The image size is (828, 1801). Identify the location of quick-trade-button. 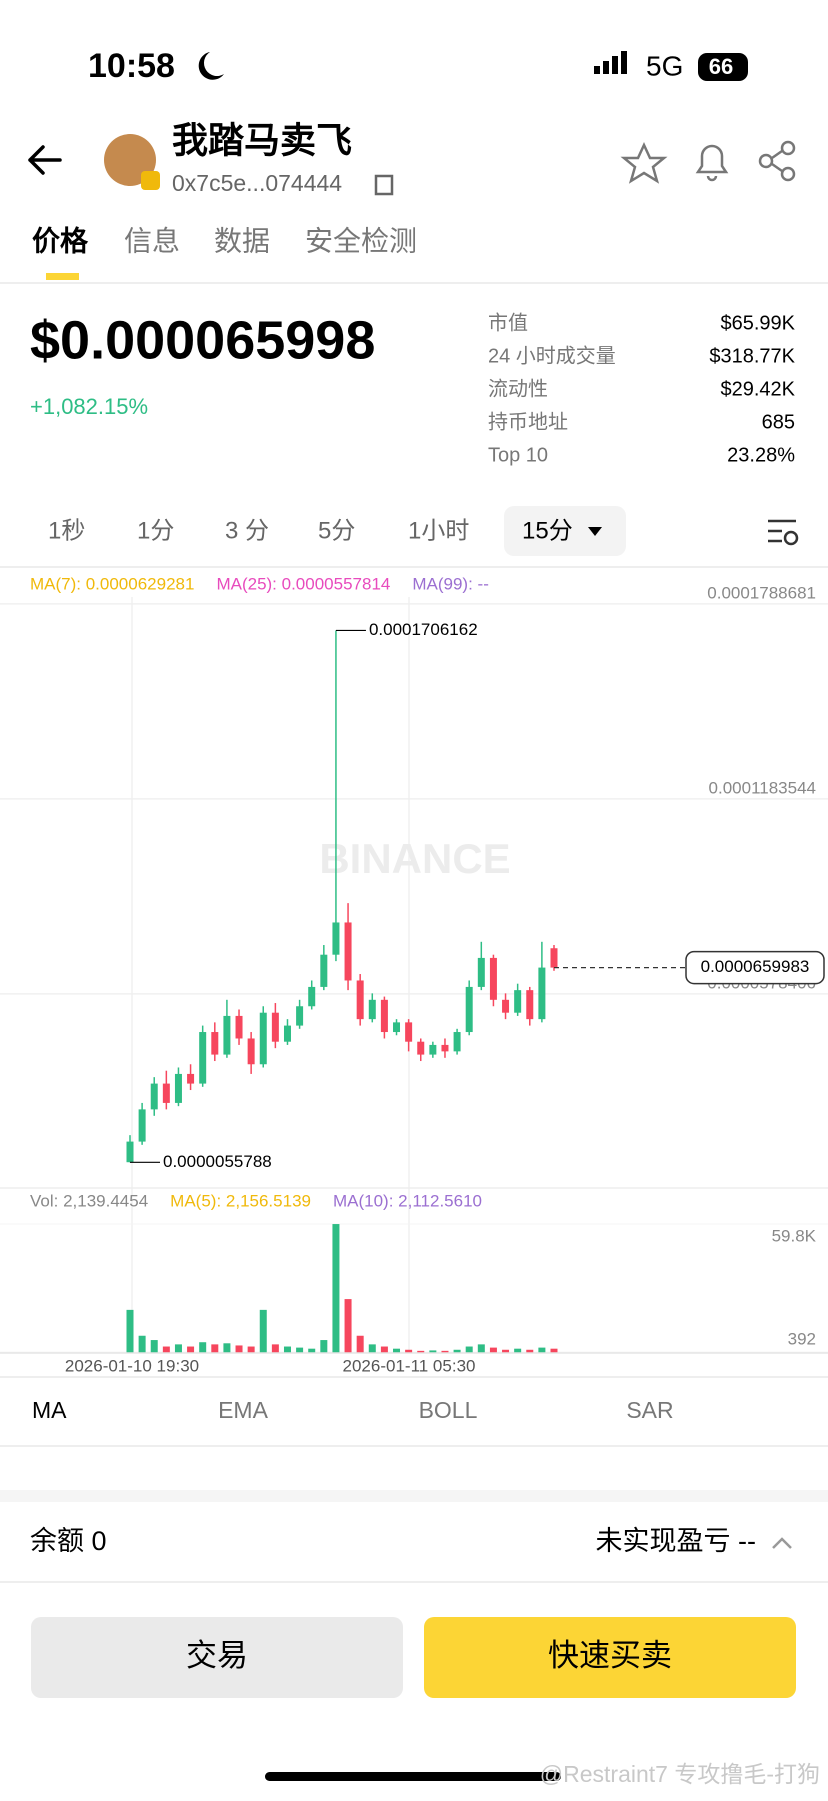
(610, 1657).